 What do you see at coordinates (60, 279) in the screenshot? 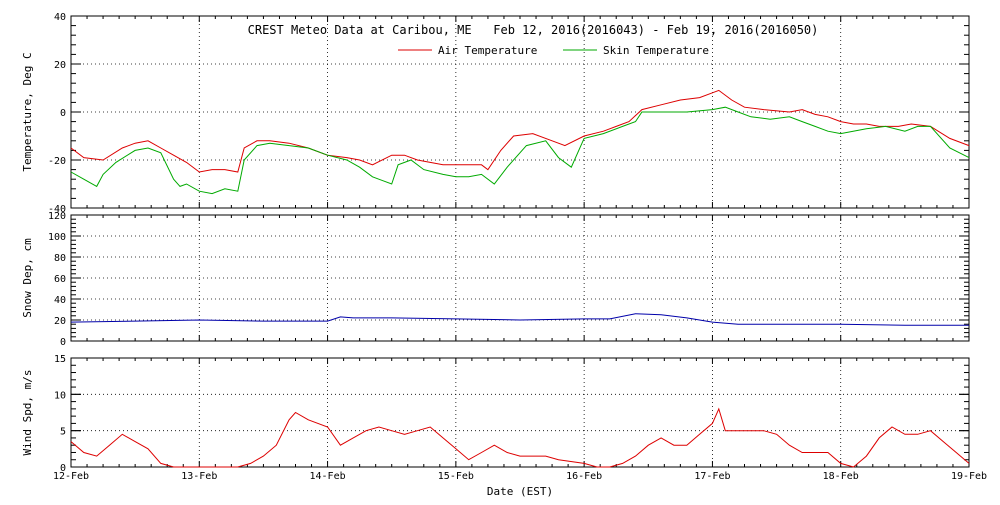
I see `panel-1-ytick-label: 60` at bounding box center [60, 279].